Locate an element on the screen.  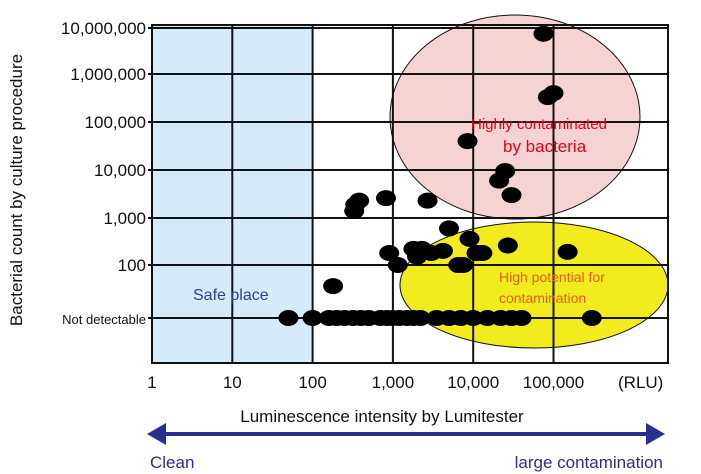
x-tick-label: 10,000 is located at coordinates (473, 382).